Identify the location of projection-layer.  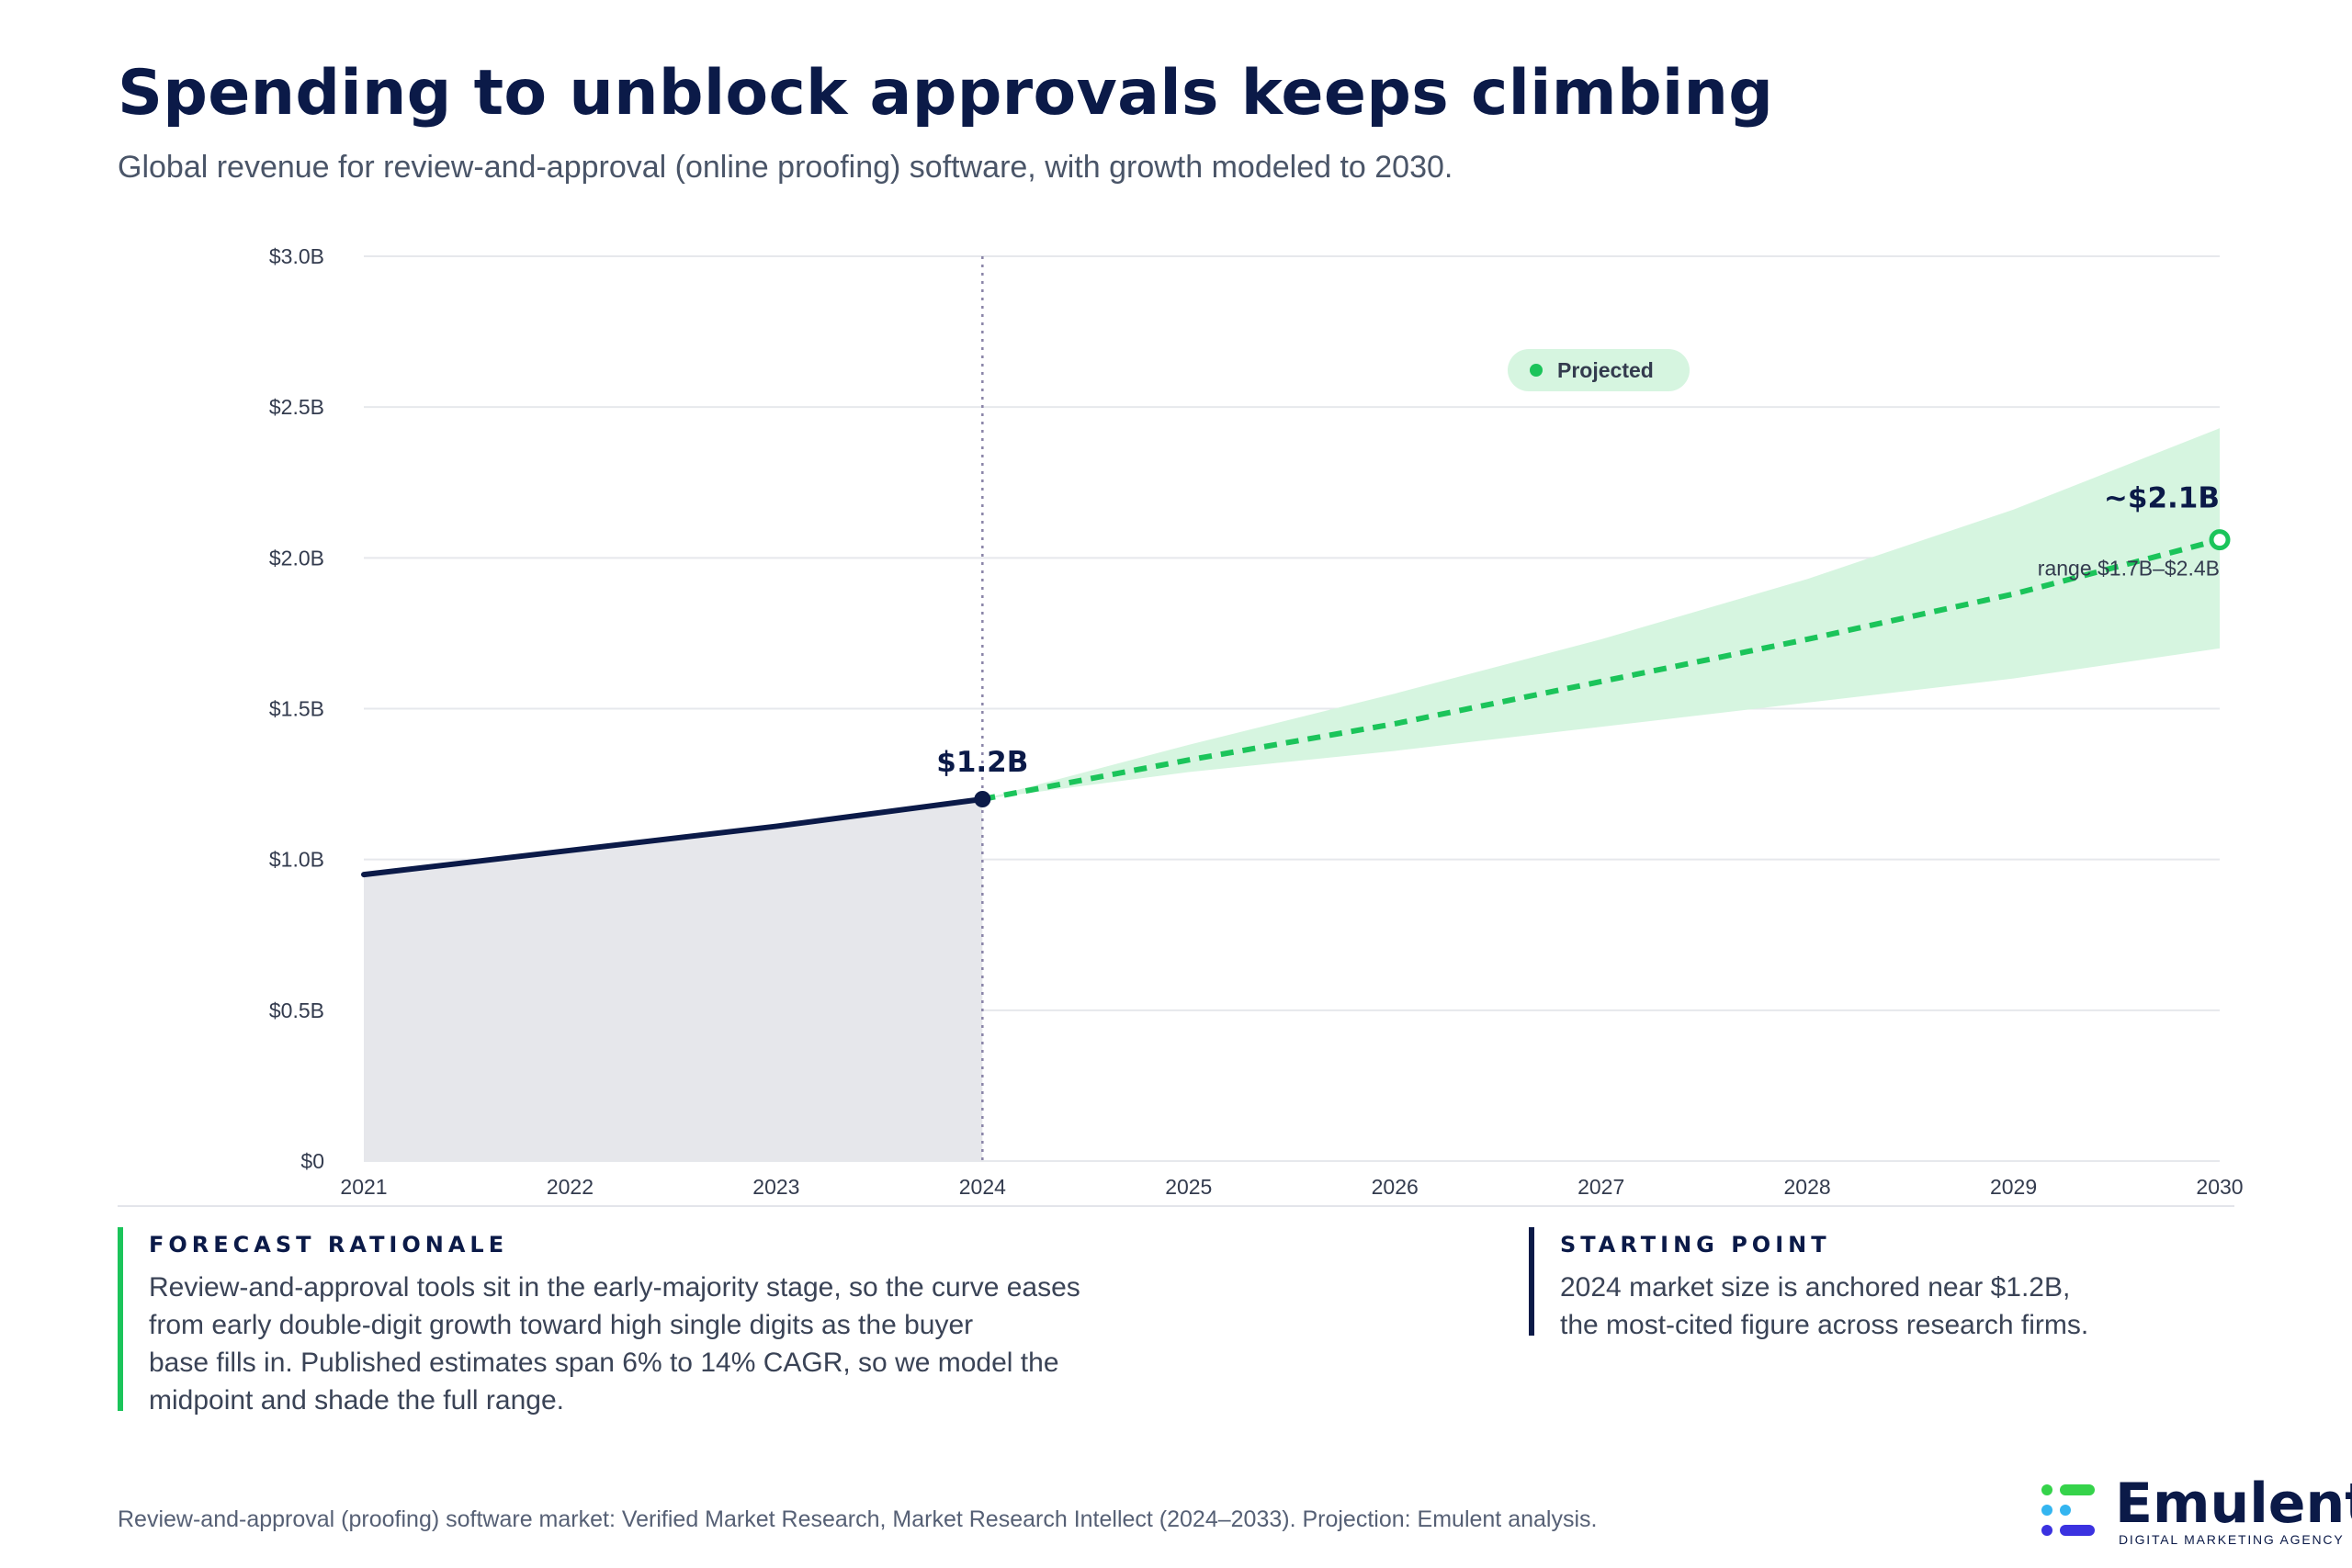
(1602, 668).